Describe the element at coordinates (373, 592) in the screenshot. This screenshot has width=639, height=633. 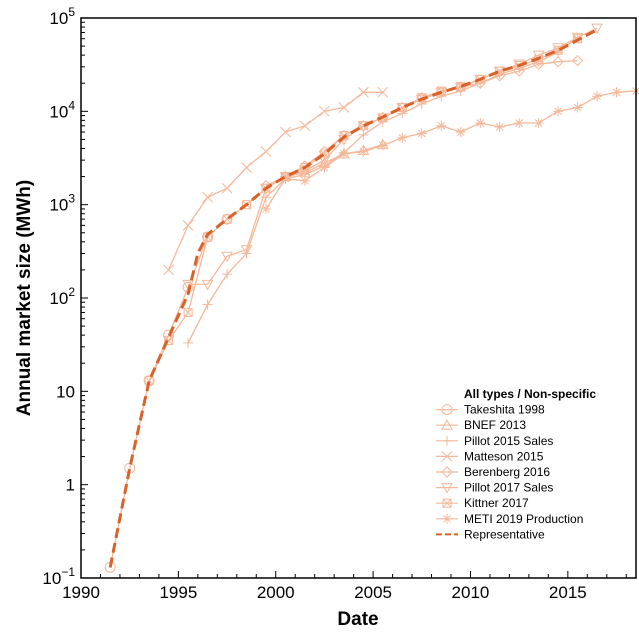
I see `x-tick-label: 2005` at that location.